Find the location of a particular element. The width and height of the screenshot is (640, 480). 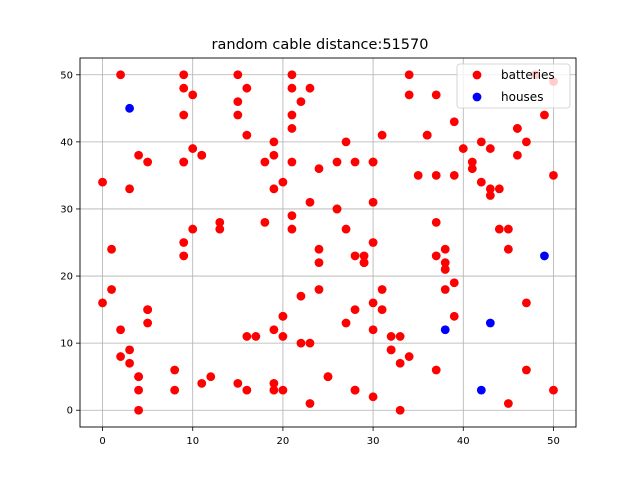

y-tick-label: 10 is located at coordinates (66, 344).